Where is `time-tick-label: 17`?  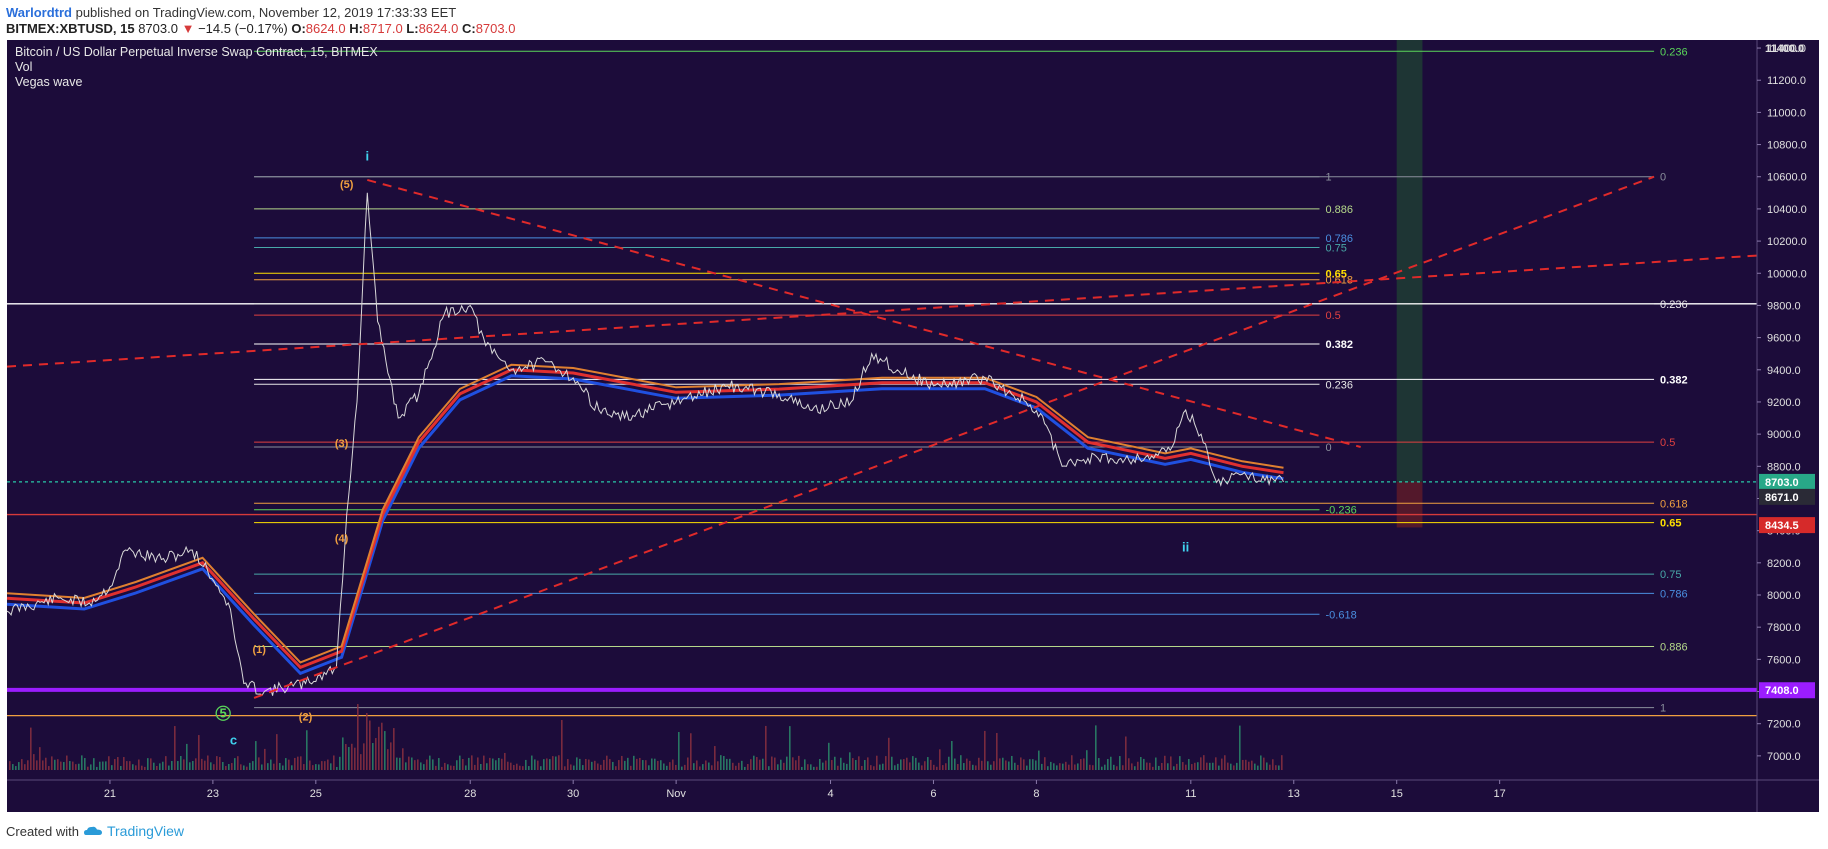
time-tick-label: 17 is located at coordinates (1500, 794).